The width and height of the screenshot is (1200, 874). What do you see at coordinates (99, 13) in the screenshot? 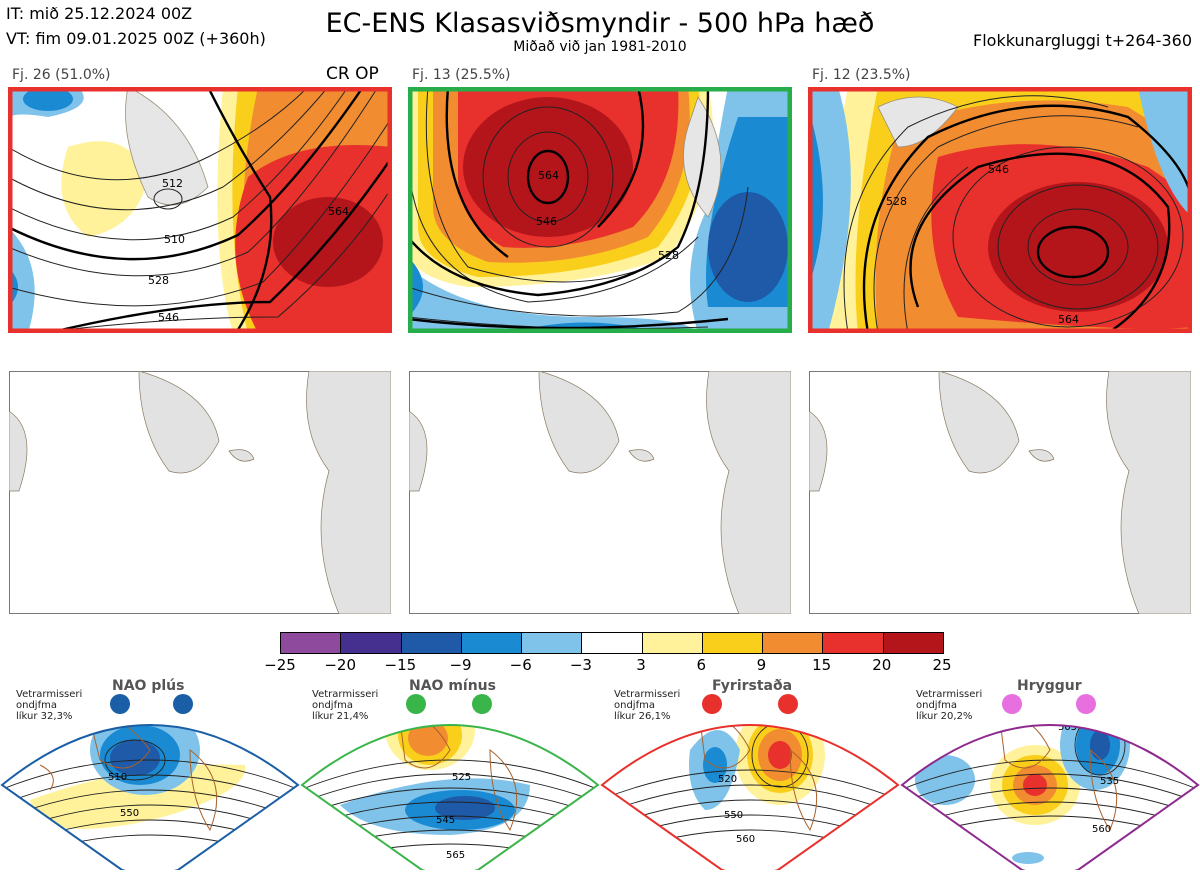
I see `initial-time: IT: mið 25.12.2024 00Z` at bounding box center [99, 13].